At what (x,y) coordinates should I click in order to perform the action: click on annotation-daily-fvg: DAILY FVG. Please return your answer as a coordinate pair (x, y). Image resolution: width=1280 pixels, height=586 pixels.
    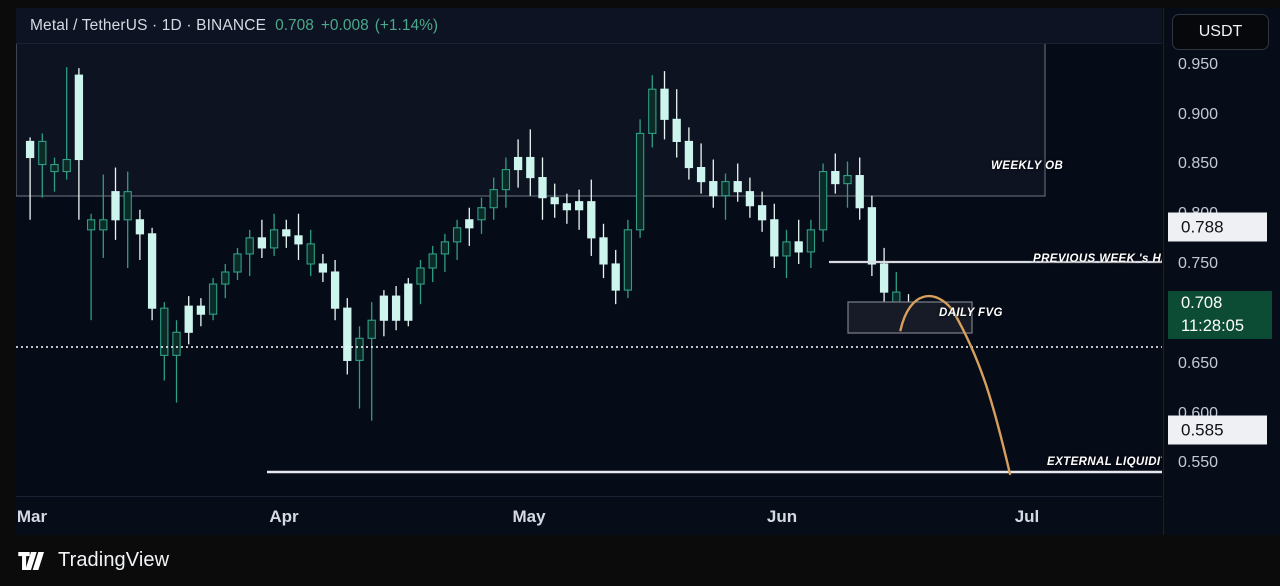
    Looking at the image, I should click on (971, 313).